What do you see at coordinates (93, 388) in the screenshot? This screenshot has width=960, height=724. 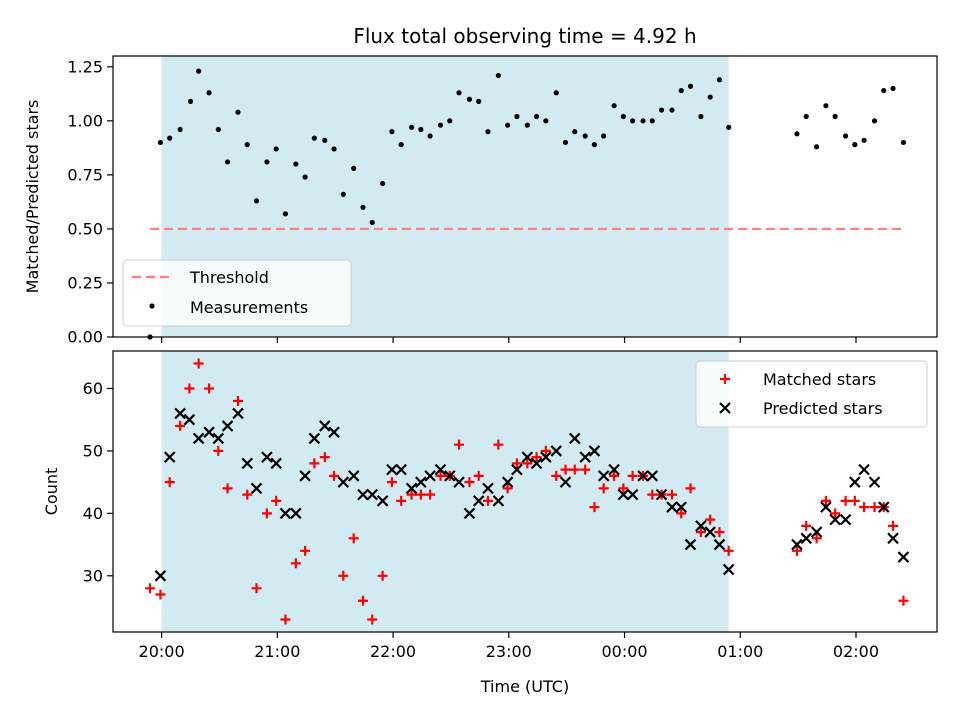 I see `bottom-ytick-label: 60` at bounding box center [93, 388].